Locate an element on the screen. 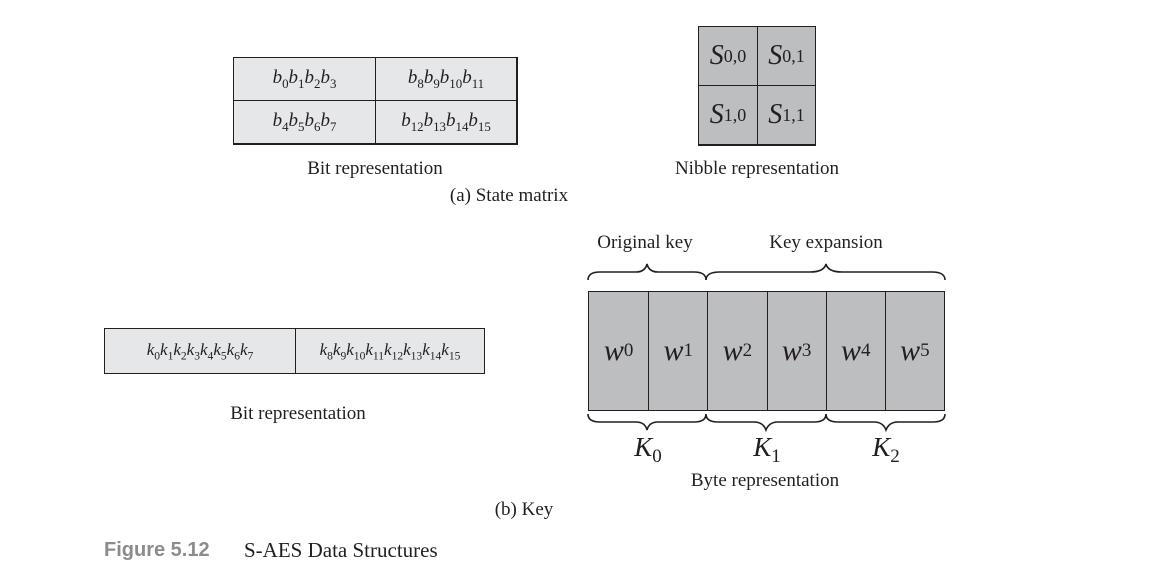  nibble-idx: 0,0 is located at coordinates (735, 55).